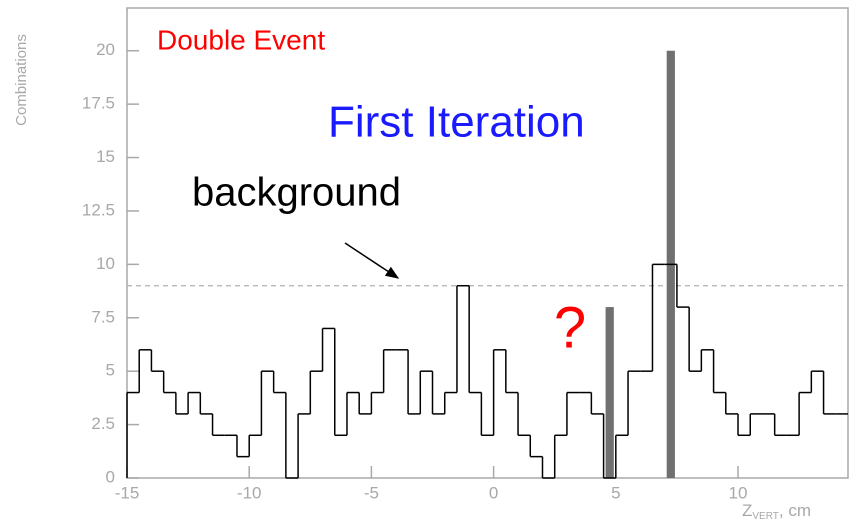  What do you see at coordinates (615, 492) in the screenshot?
I see `x-tick-label: 5` at bounding box center [615, 492].